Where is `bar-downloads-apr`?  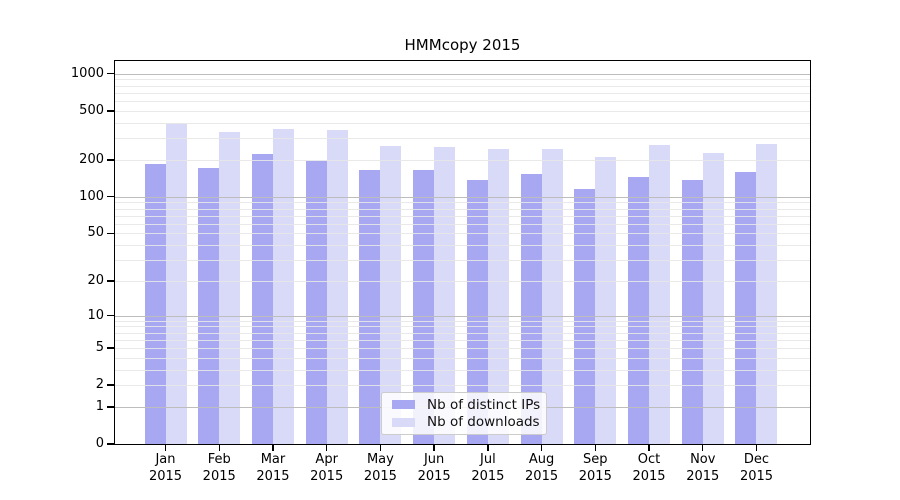 bar-downloads-apr is located at coordinates (337, 286).